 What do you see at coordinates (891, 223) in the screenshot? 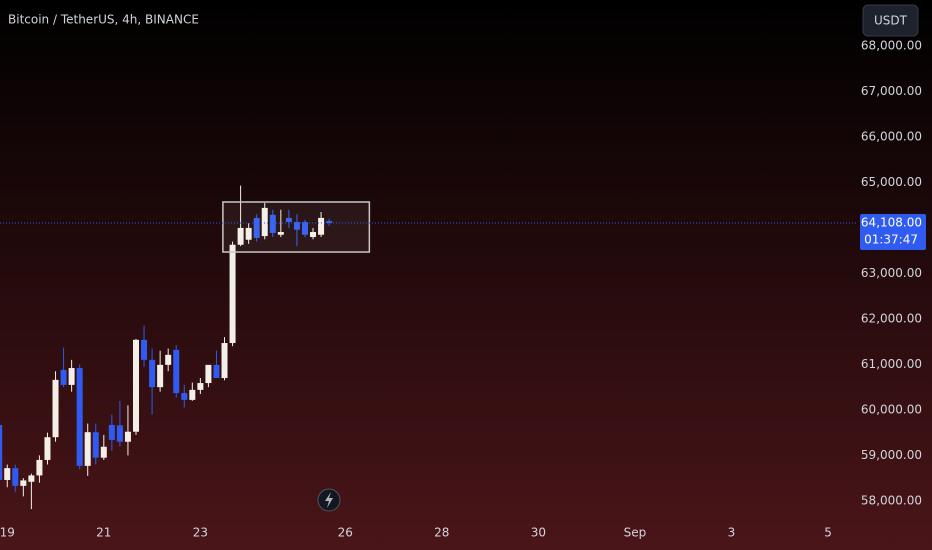
I see `last-price-label: 64,108.00` at bounding box center [891, 223].